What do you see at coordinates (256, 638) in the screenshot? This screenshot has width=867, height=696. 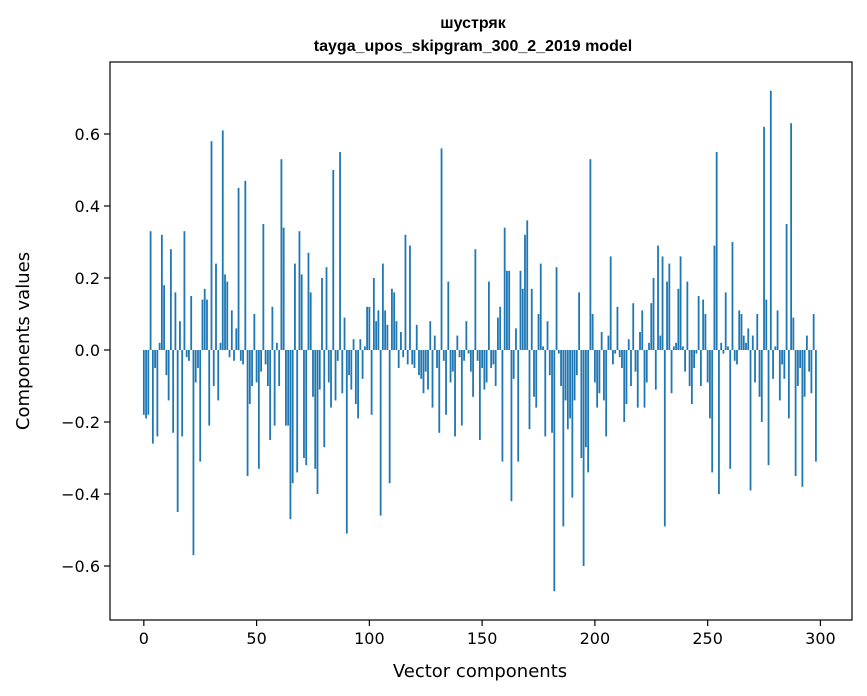 I see `x-tick-label: 50` at bounding box center [256, 638].